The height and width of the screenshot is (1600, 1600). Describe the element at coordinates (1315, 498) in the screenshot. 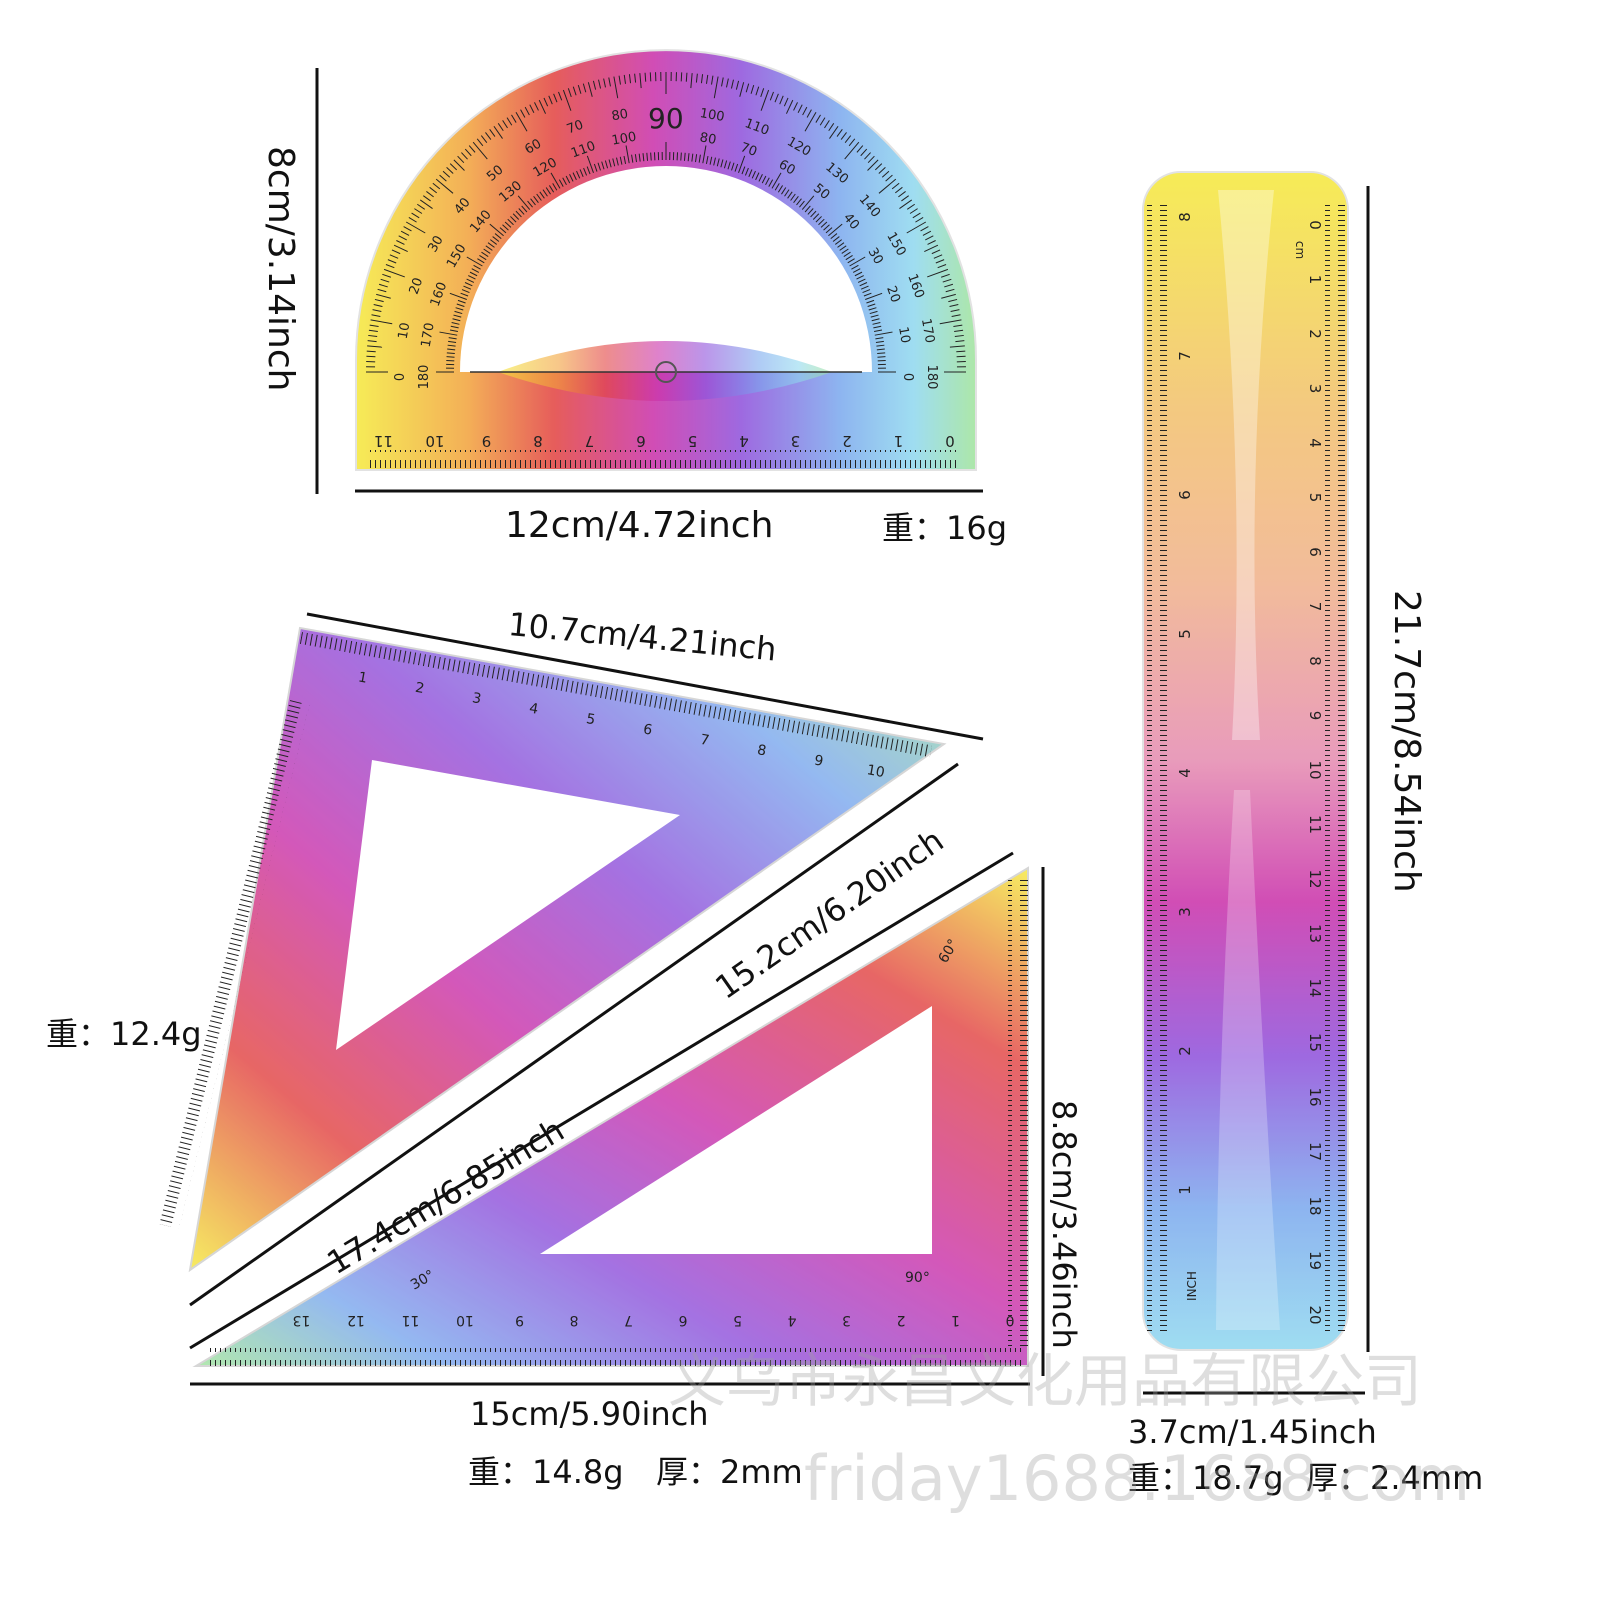

I see `ruler-cm-number: 5` at that location.